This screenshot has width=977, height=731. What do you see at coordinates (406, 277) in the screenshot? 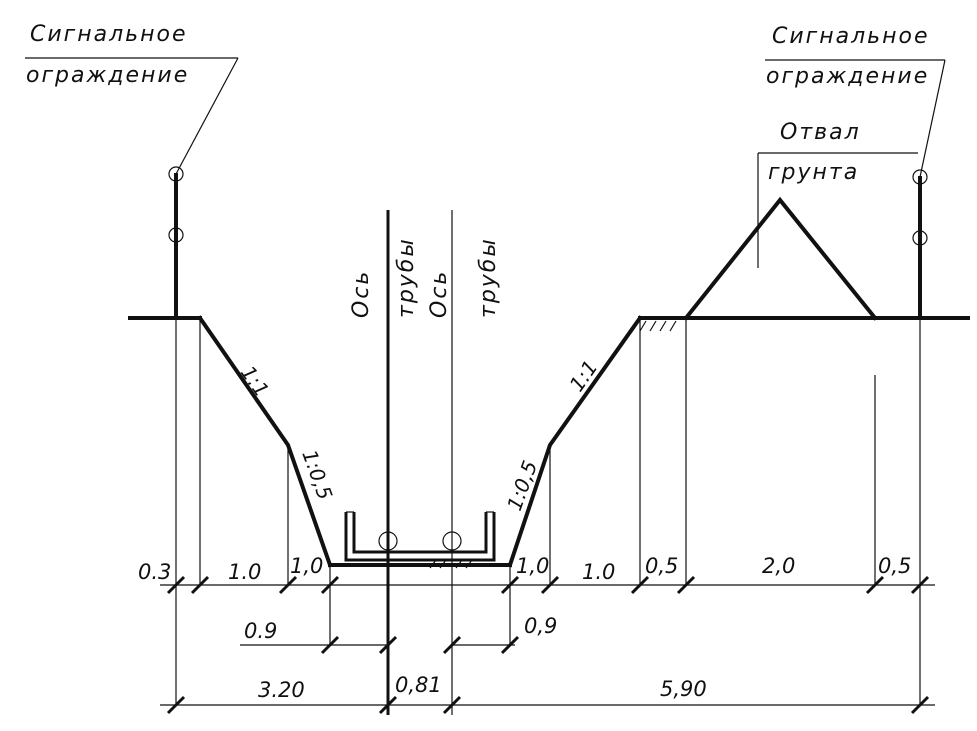
I see `axis1-word2: трубы` at bounding box center [406, 277].